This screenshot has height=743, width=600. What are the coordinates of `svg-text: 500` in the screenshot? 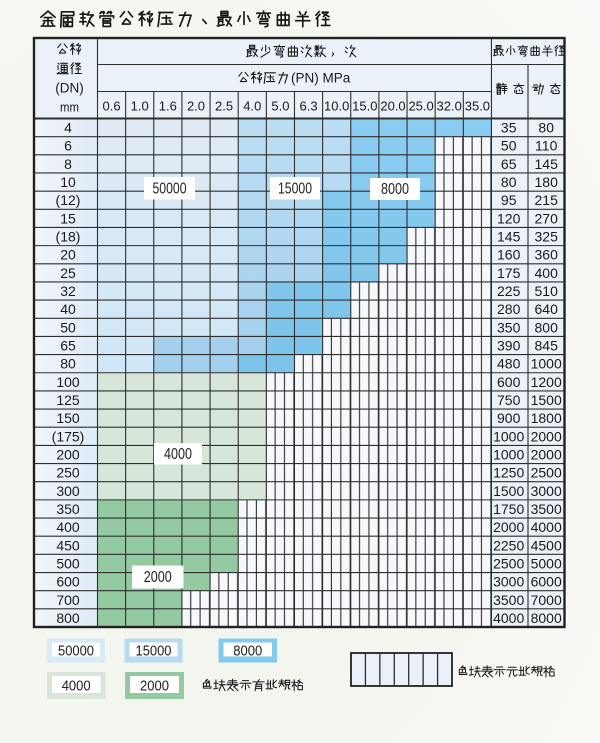 It's located at (68, 563).